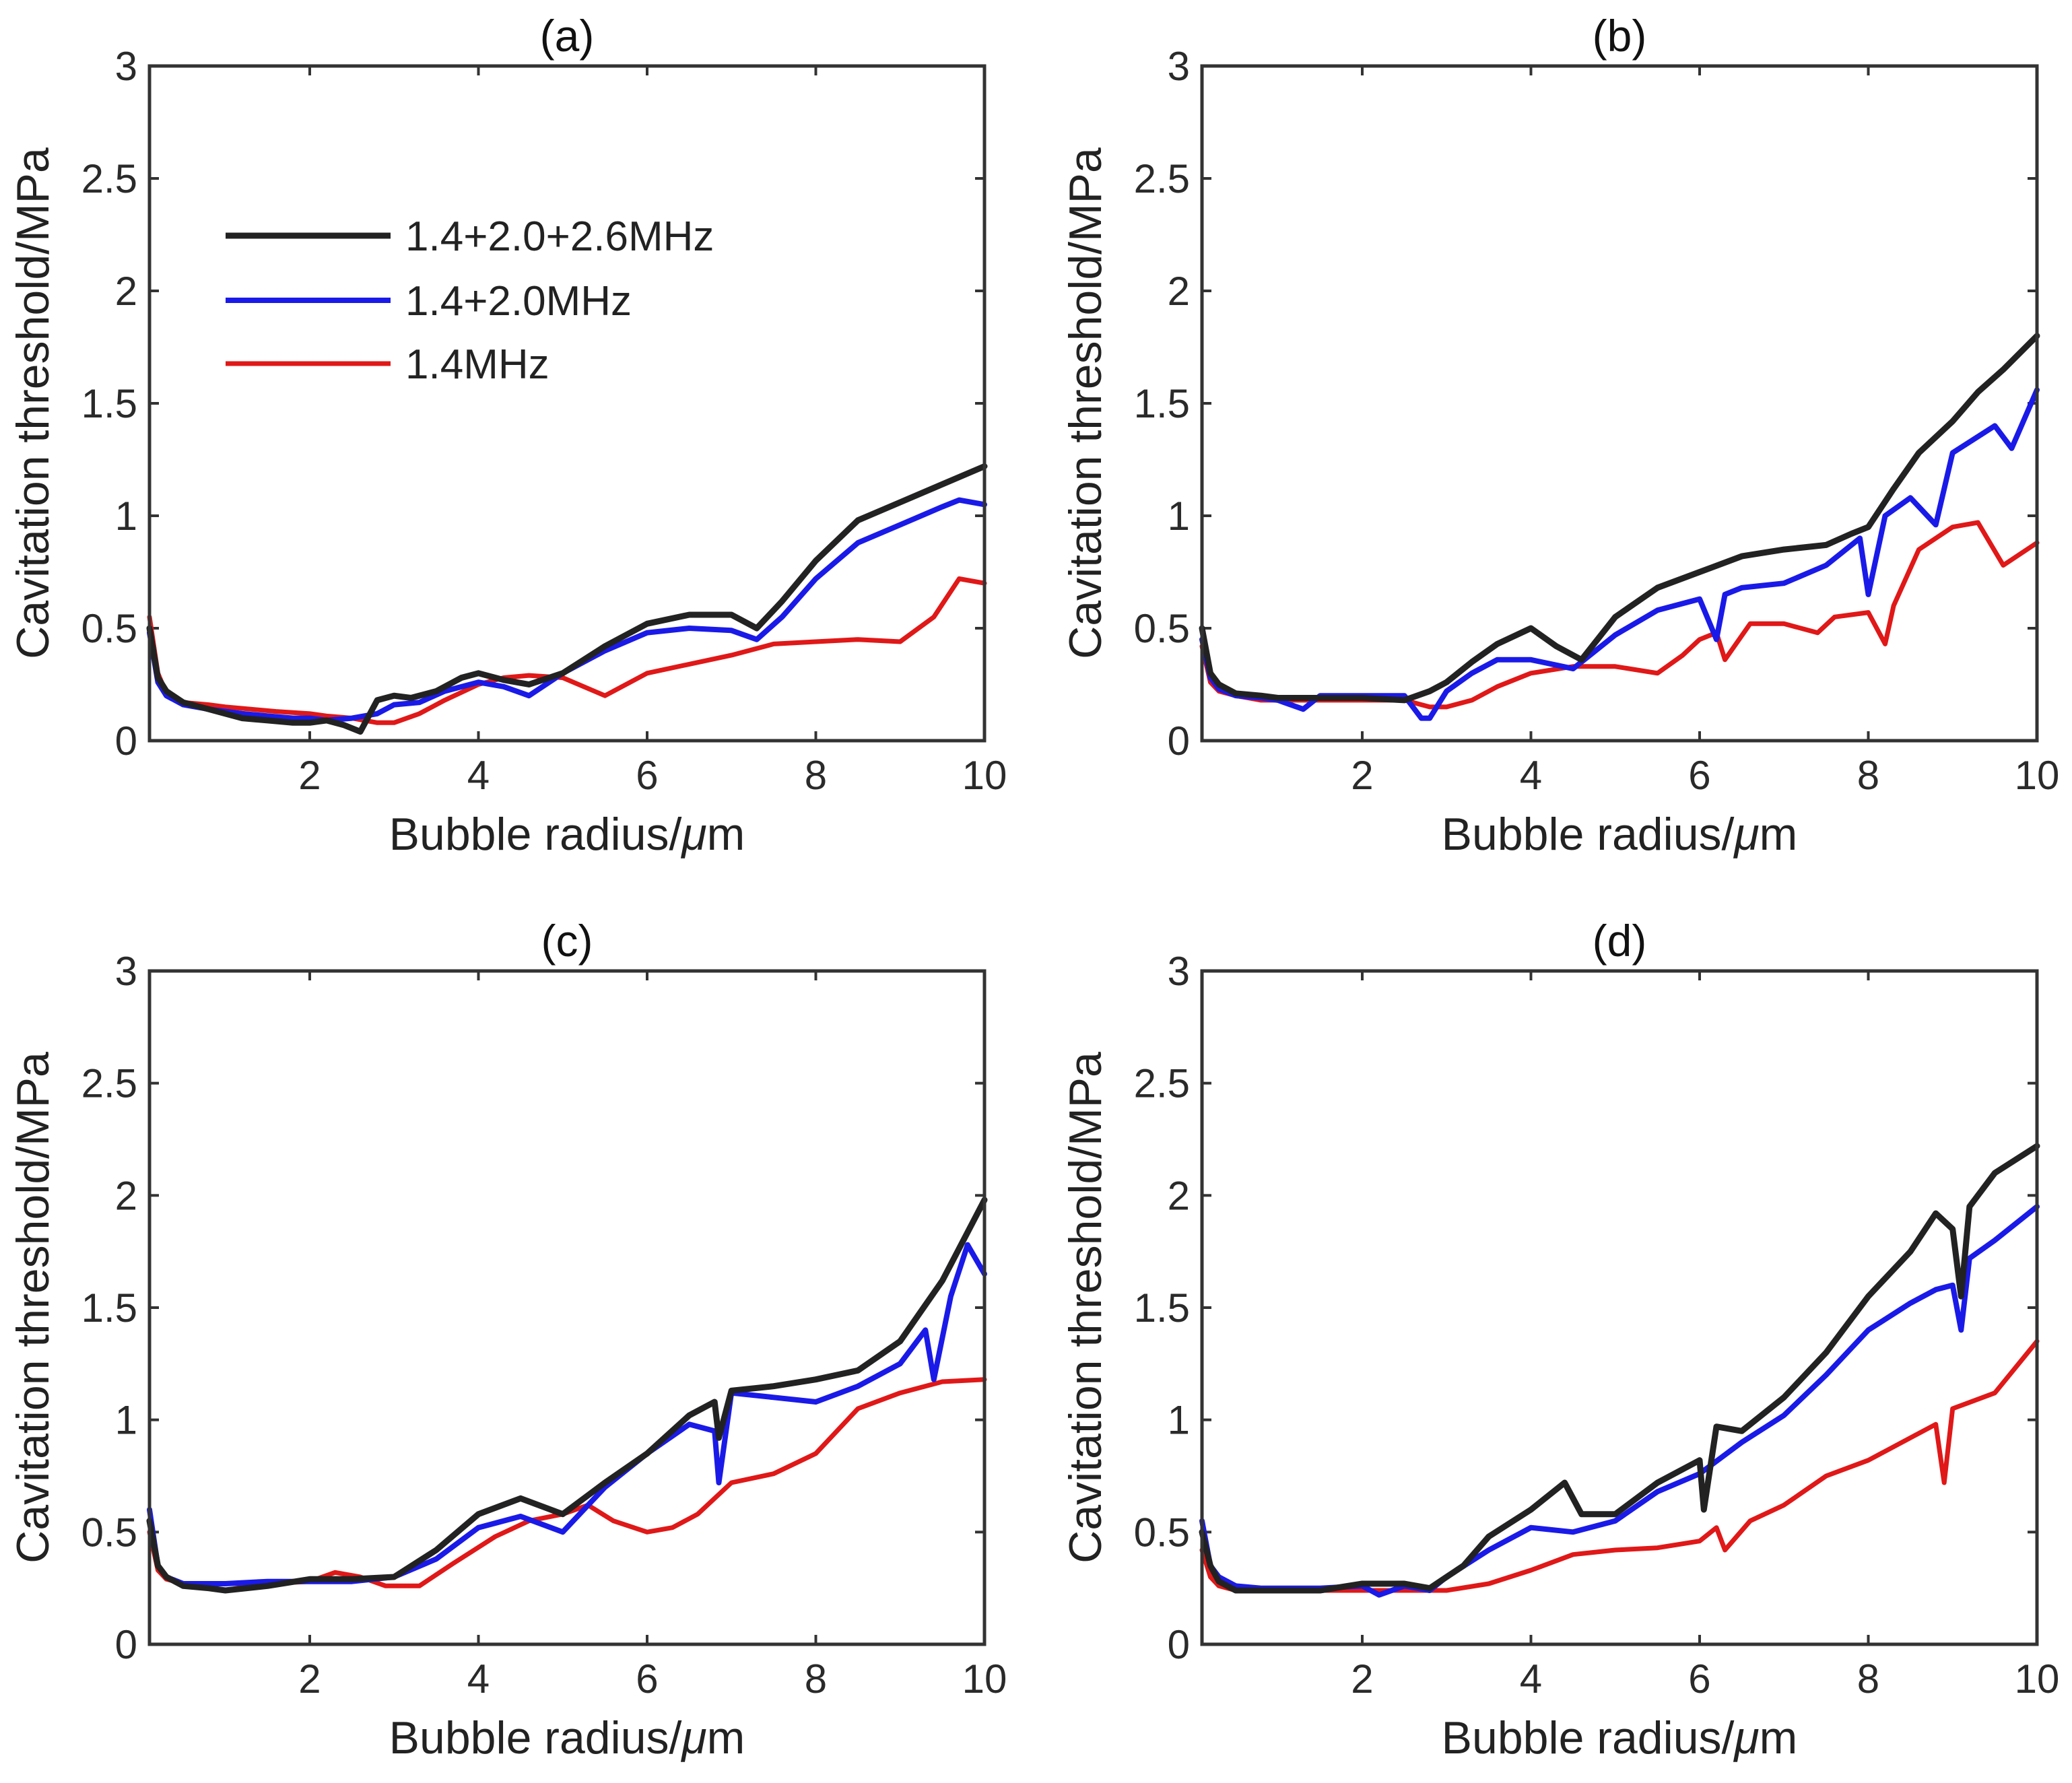 The image size is (2072, 1783). I want to click on panel-title: (b), so click(1620, 36).